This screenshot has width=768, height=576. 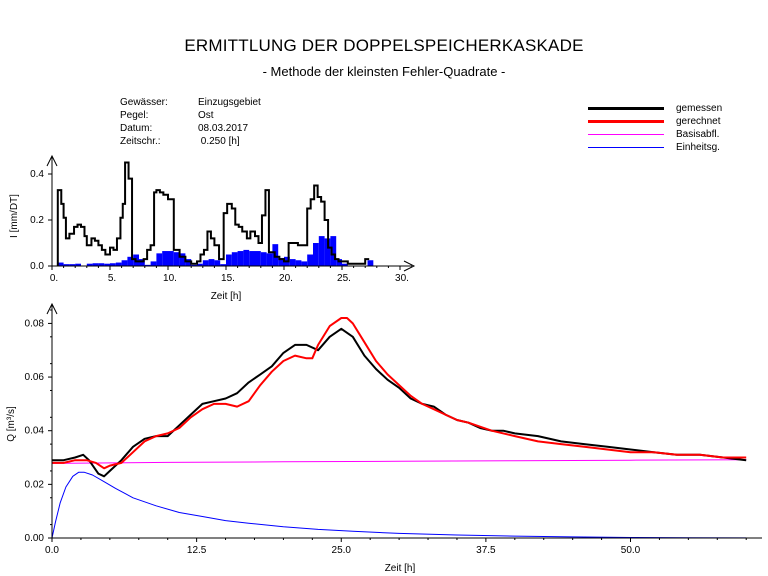 What do you see at coordinates (206, 115) in the screenshot?
I see `info-value: Ost` at bounding box center [206, 115].